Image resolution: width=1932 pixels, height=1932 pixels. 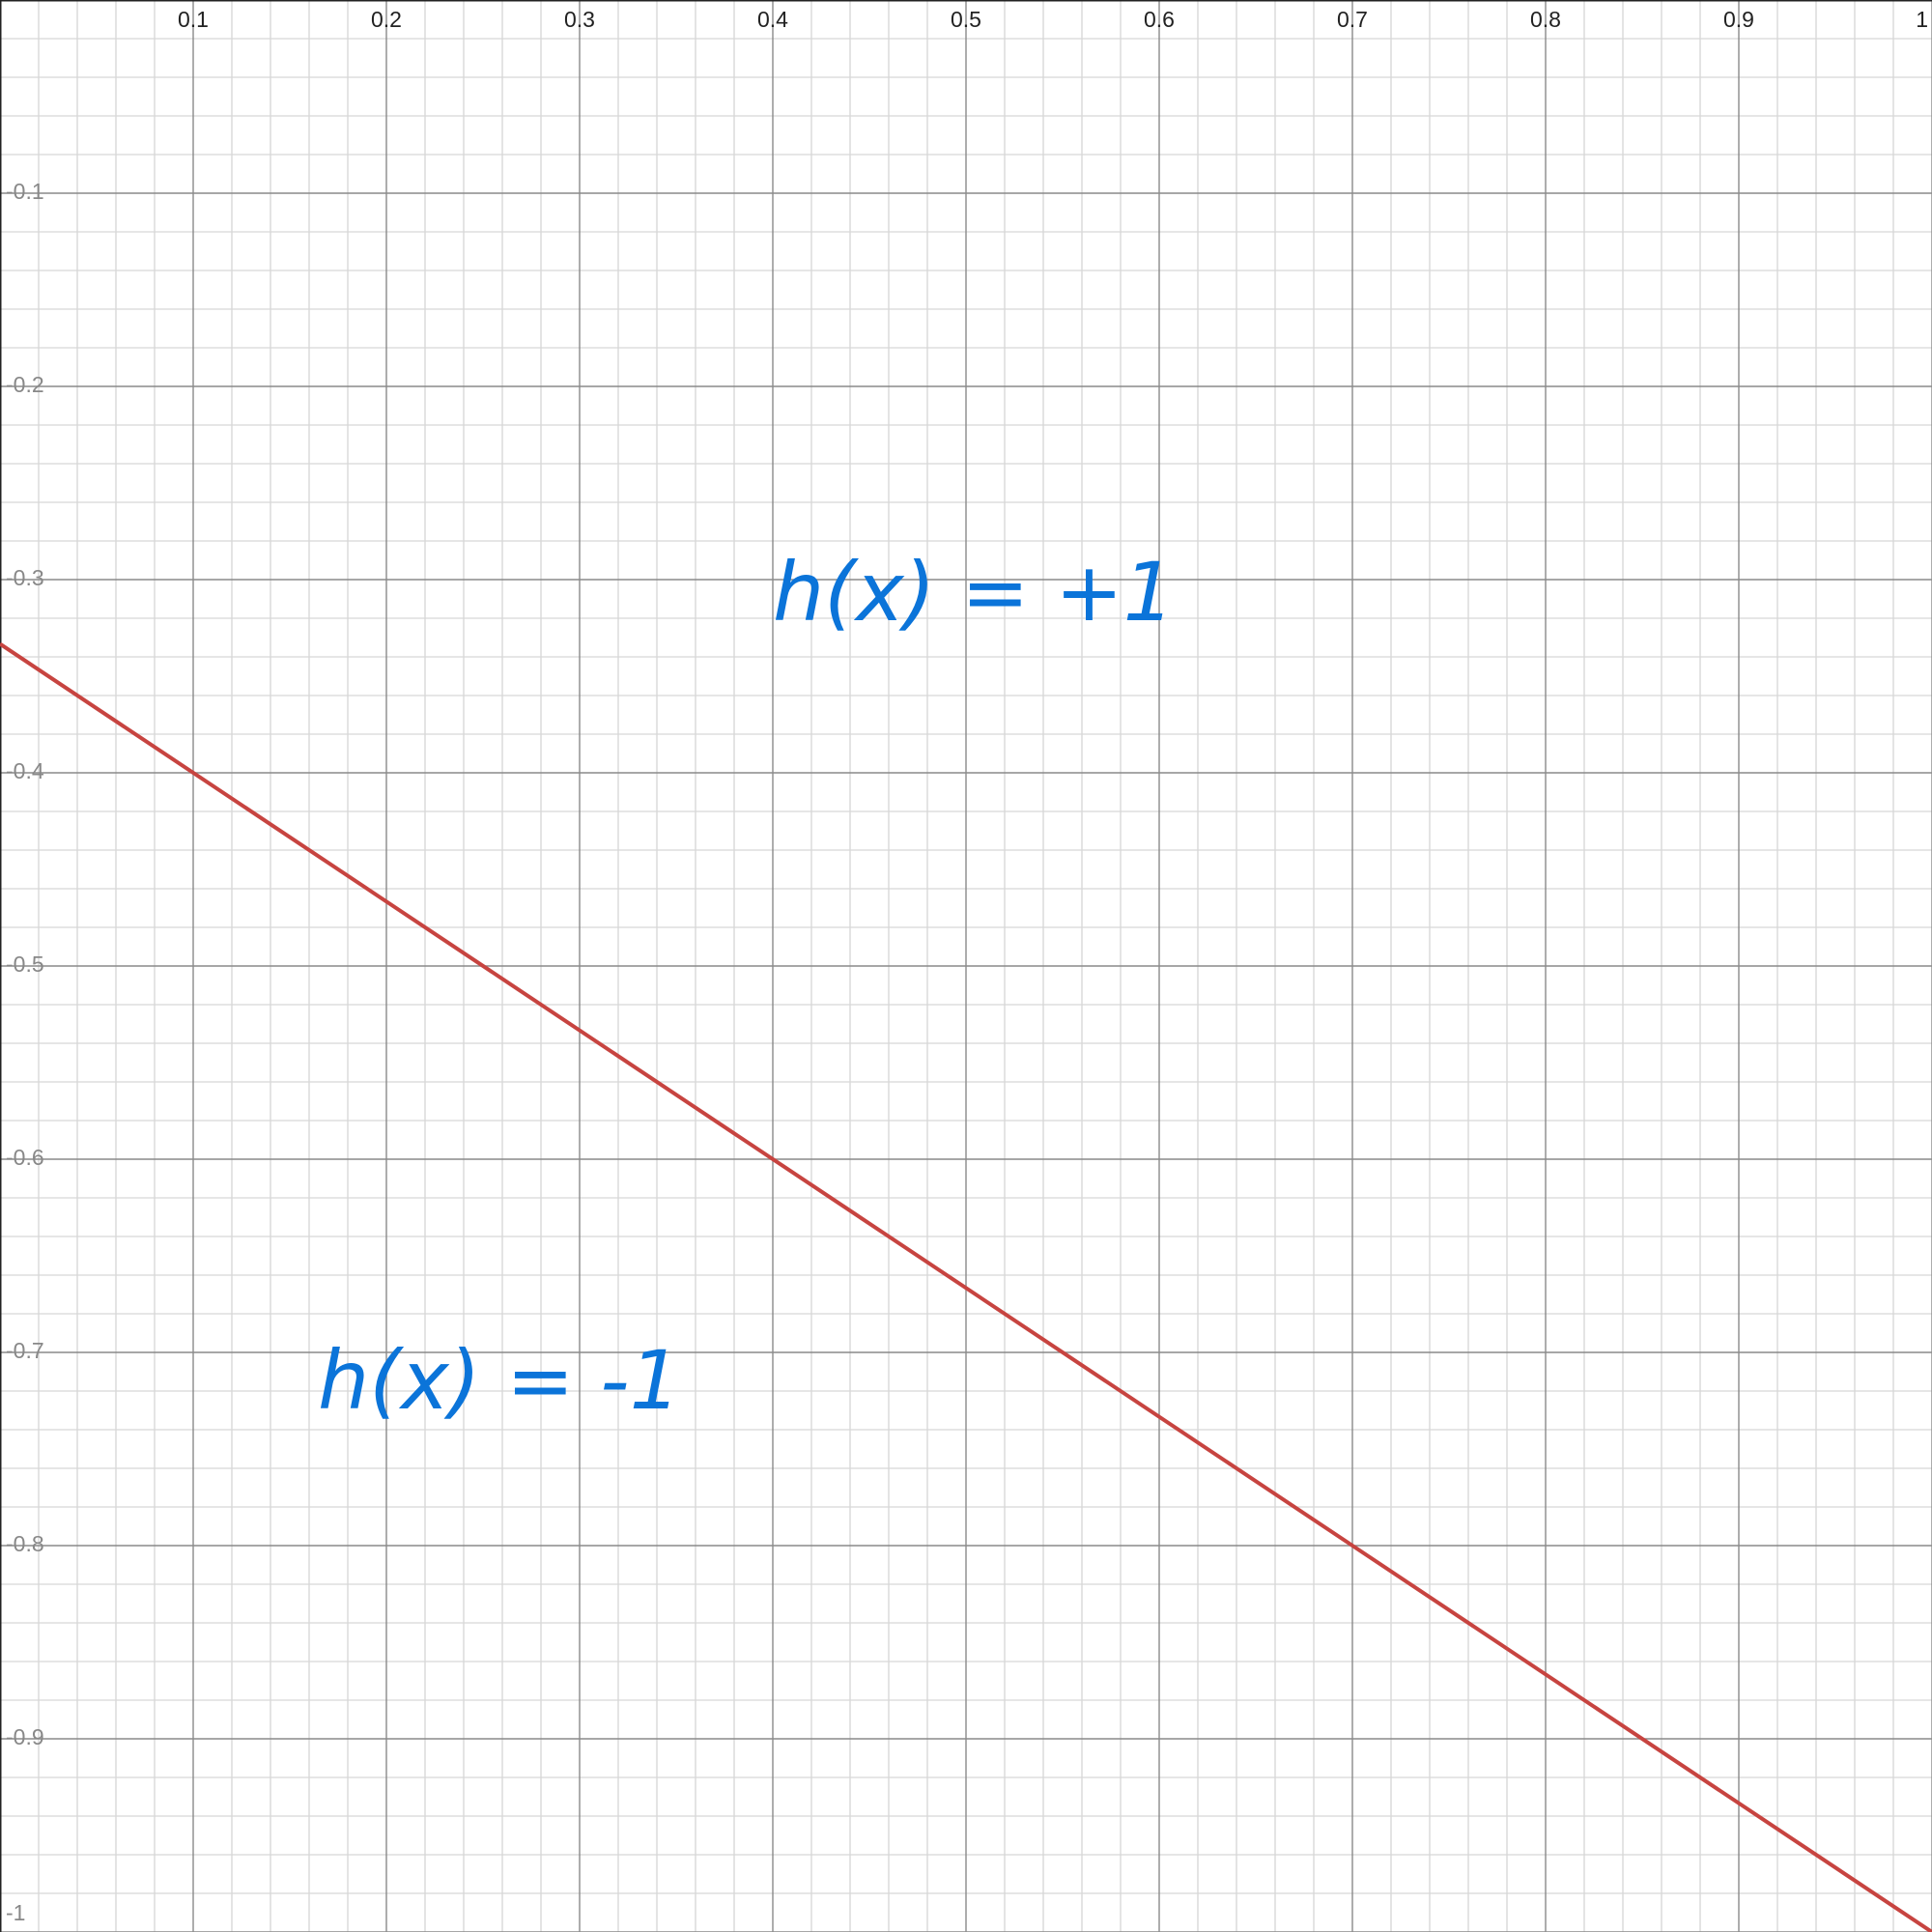 What do you see at coordinates (25, 191) in the screenshot?
I see `y-tick-label: -0.1` at bounding box center [25, 191].